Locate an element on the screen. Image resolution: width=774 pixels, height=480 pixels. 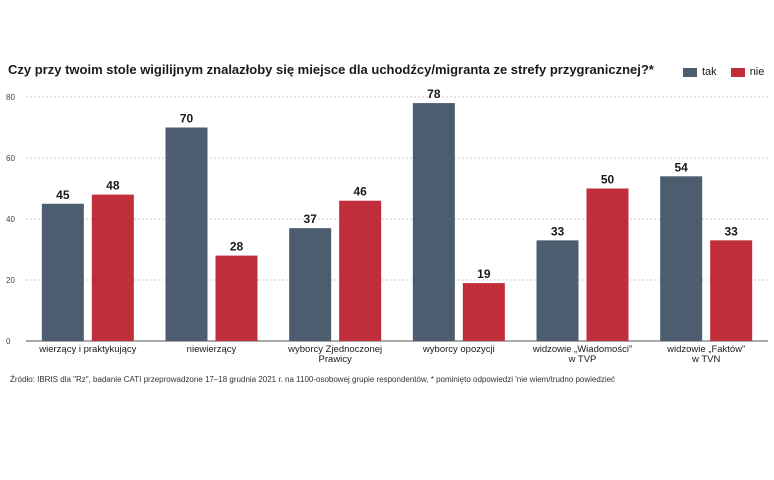
x-category-label: wyborcy Zjednoczonej is located at coordinates (334, 349).